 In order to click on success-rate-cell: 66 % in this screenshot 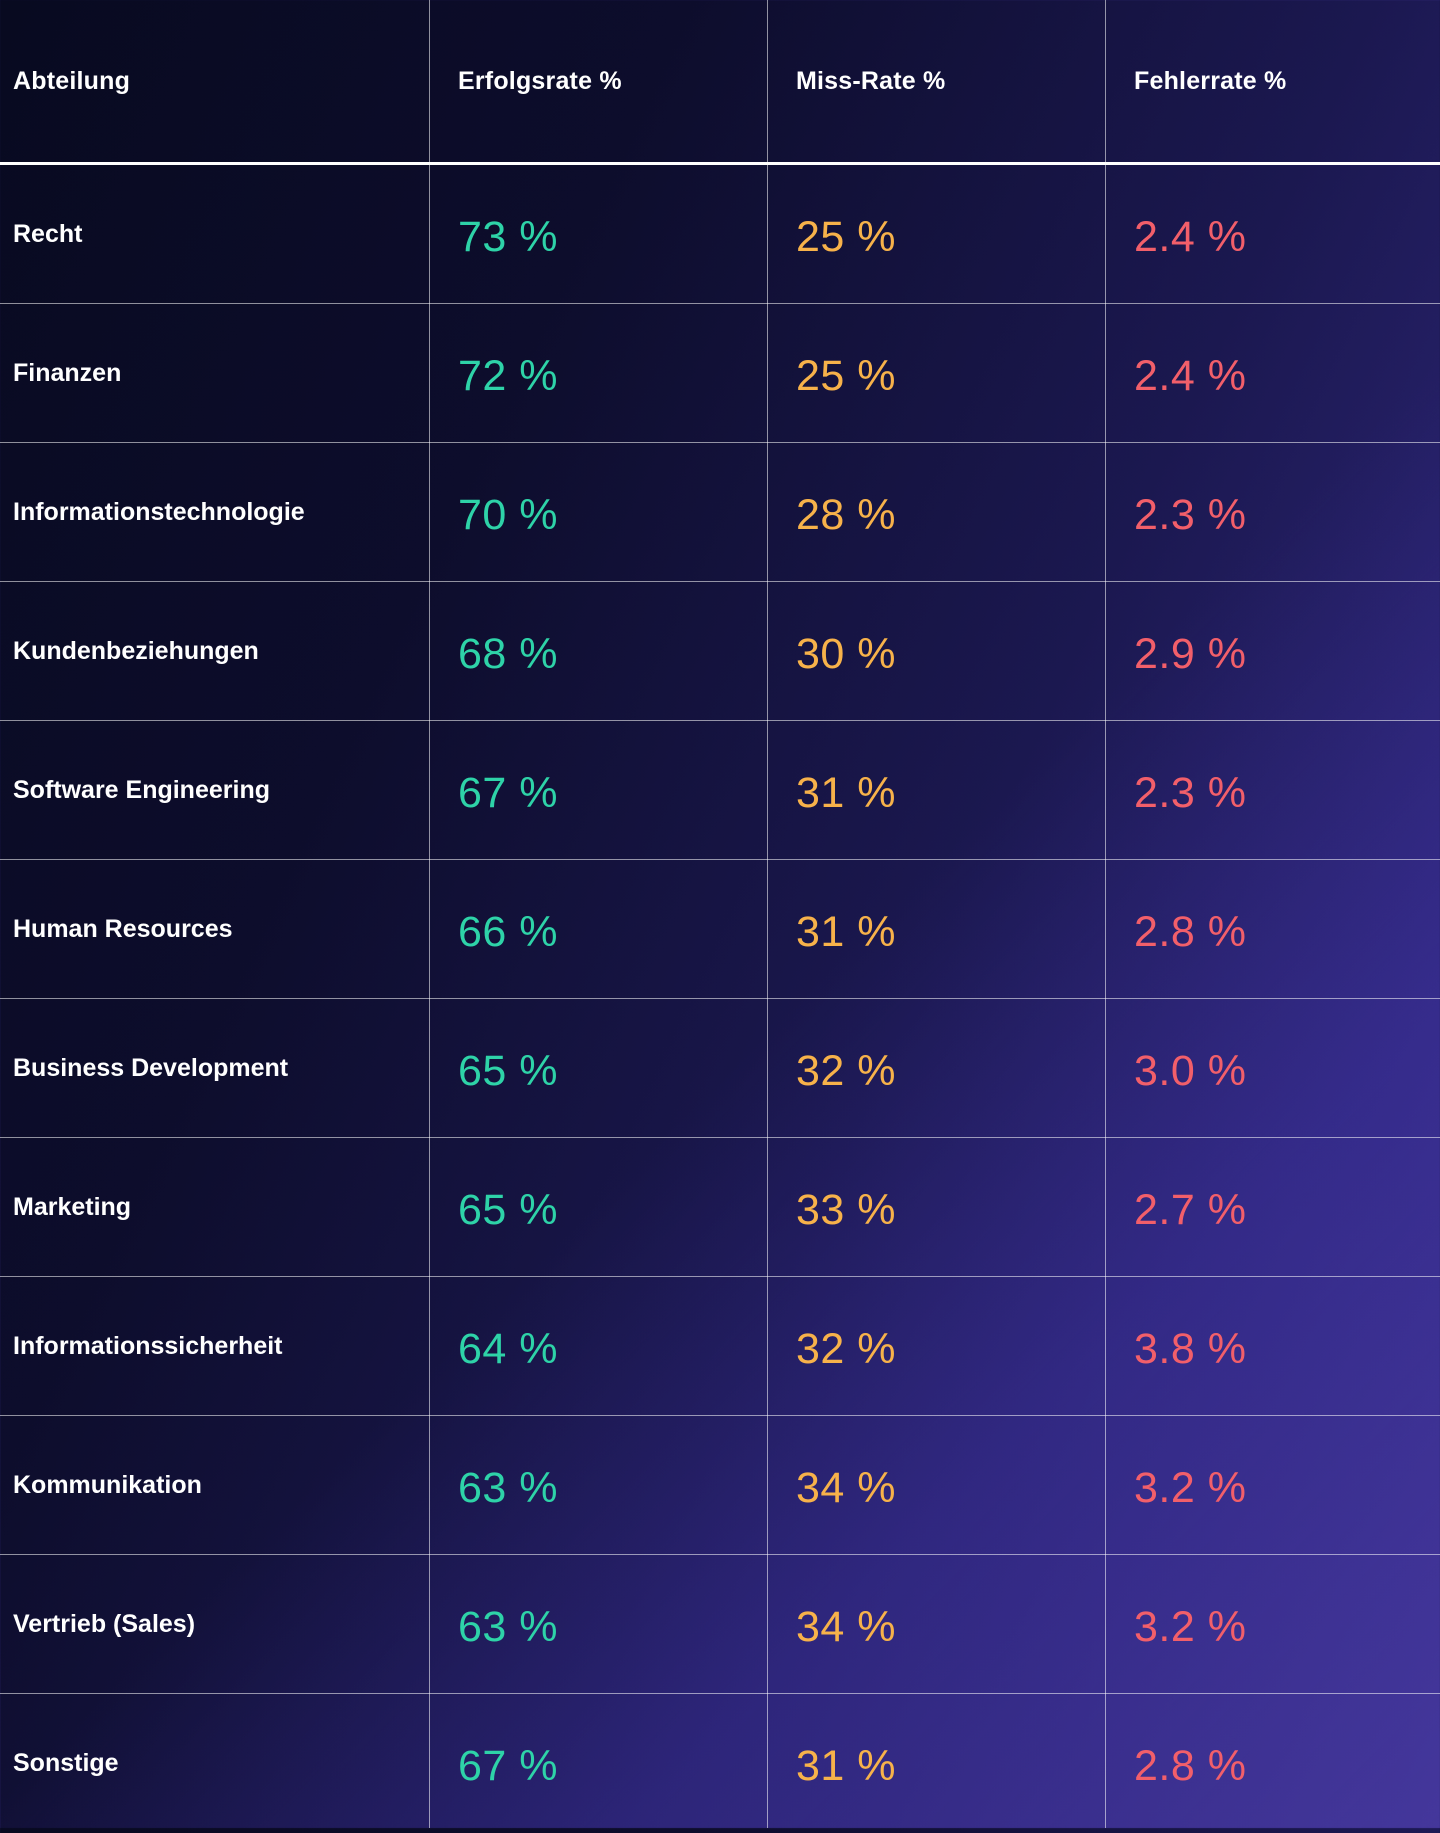, I will do `click(598, 929)`.